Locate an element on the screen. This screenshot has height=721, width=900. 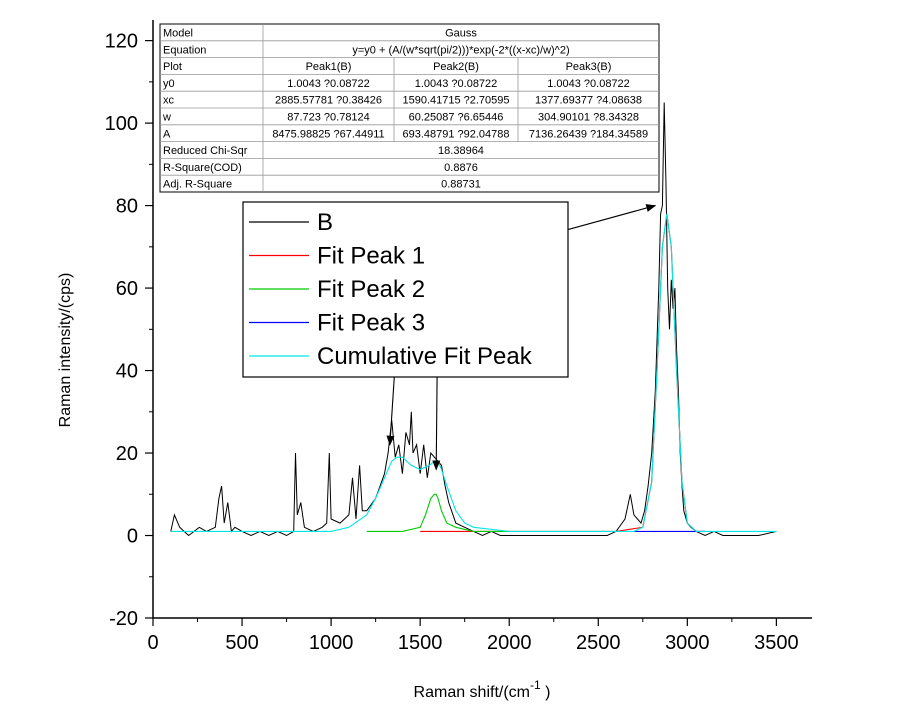
x-tick-label: 1500 is located at coordinates (420, 643).